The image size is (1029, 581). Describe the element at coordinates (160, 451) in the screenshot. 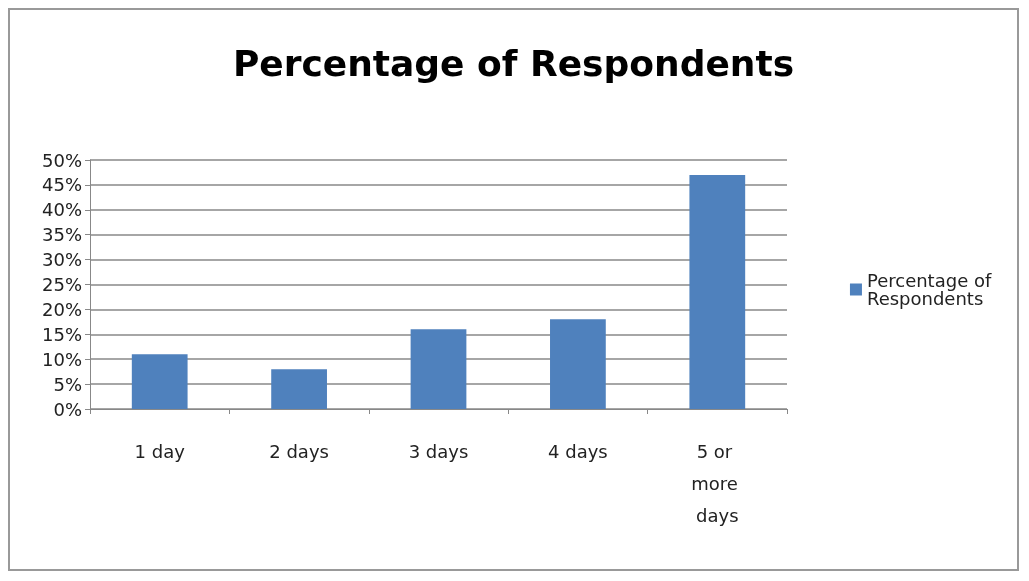

I see `x-tick-label: 1 day` at that location.